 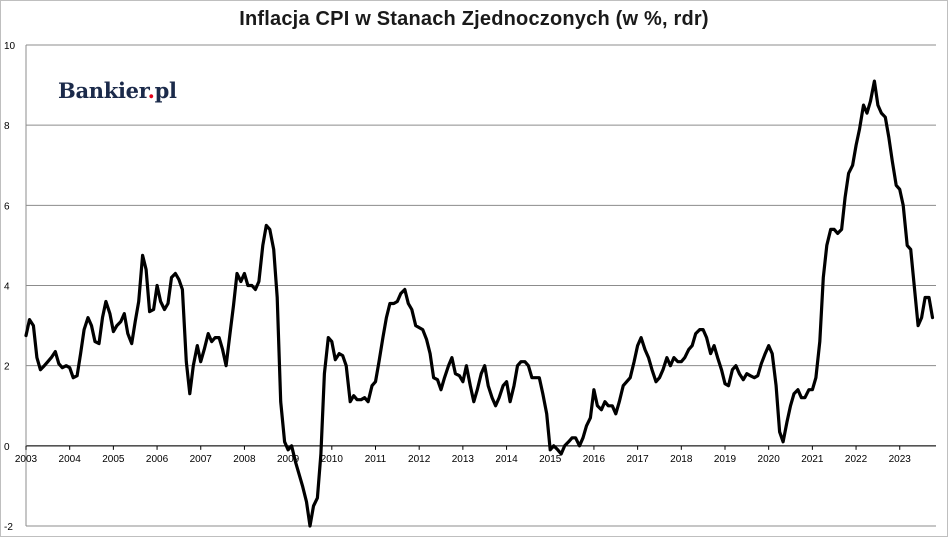 What do you see at coordinates (637, 459) in the screenshot?
I see `x-tick-label: 2017` at bounding box center [637, 459].